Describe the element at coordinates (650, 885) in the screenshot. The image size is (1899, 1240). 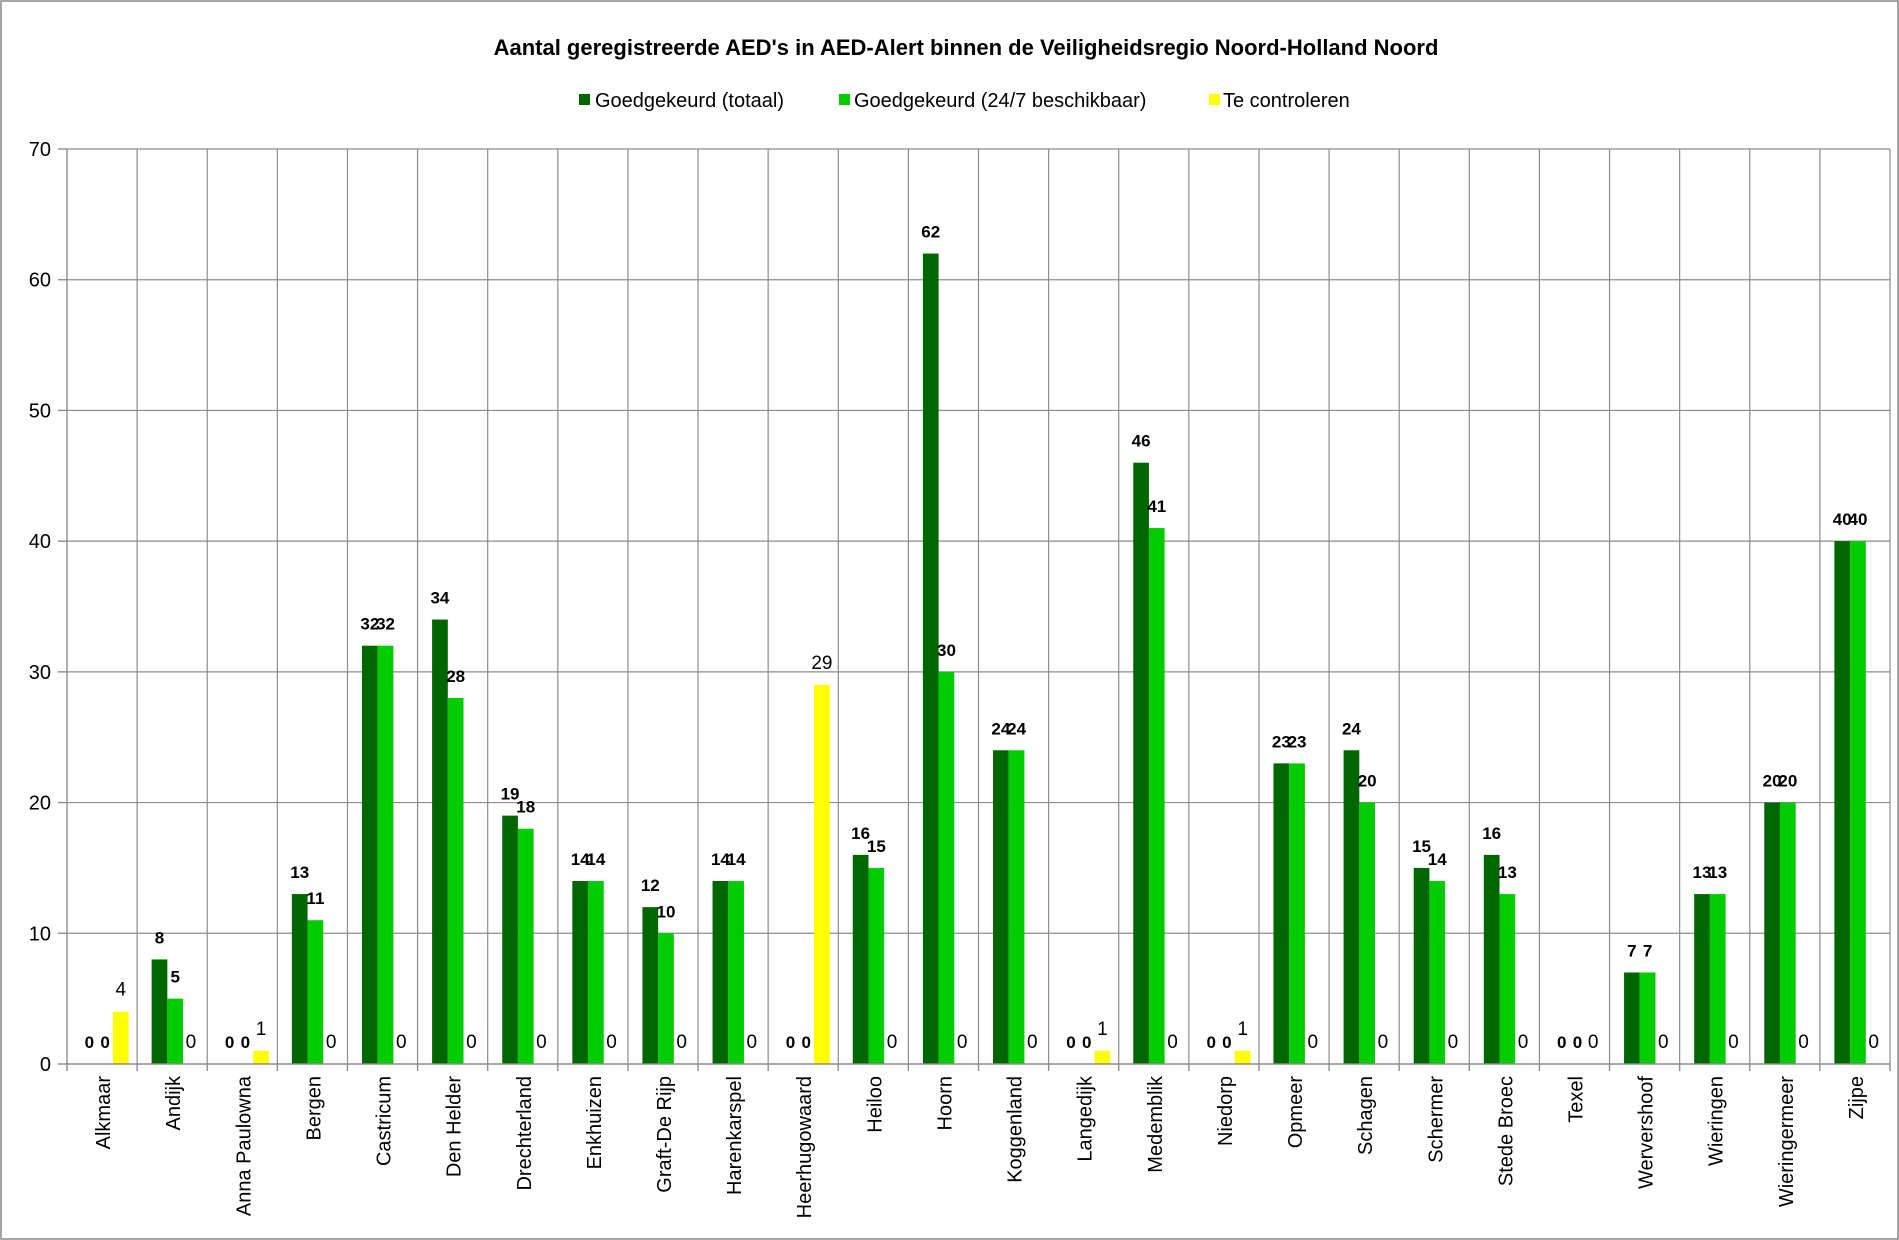
I see `data-label-goedgekeurd-totaal-graft-de-rijp: 12` at that location.